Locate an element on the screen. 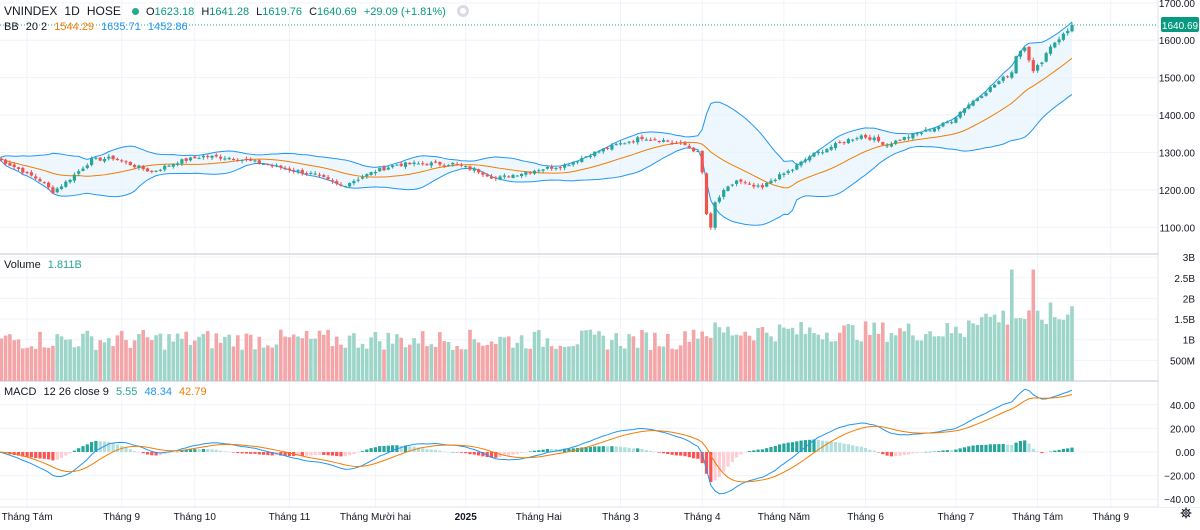 The height and width of the screenshot is (530, 1200). last-price-label: 1640.69 is located at coordinates (1180, 26).